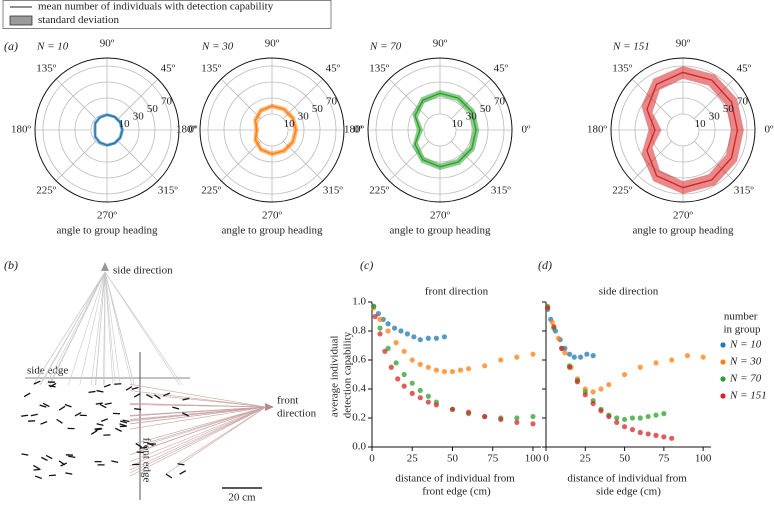 This screenshot has width=774, height=505. I want to click on theta-tick-label: 225º, so click(379, 190).